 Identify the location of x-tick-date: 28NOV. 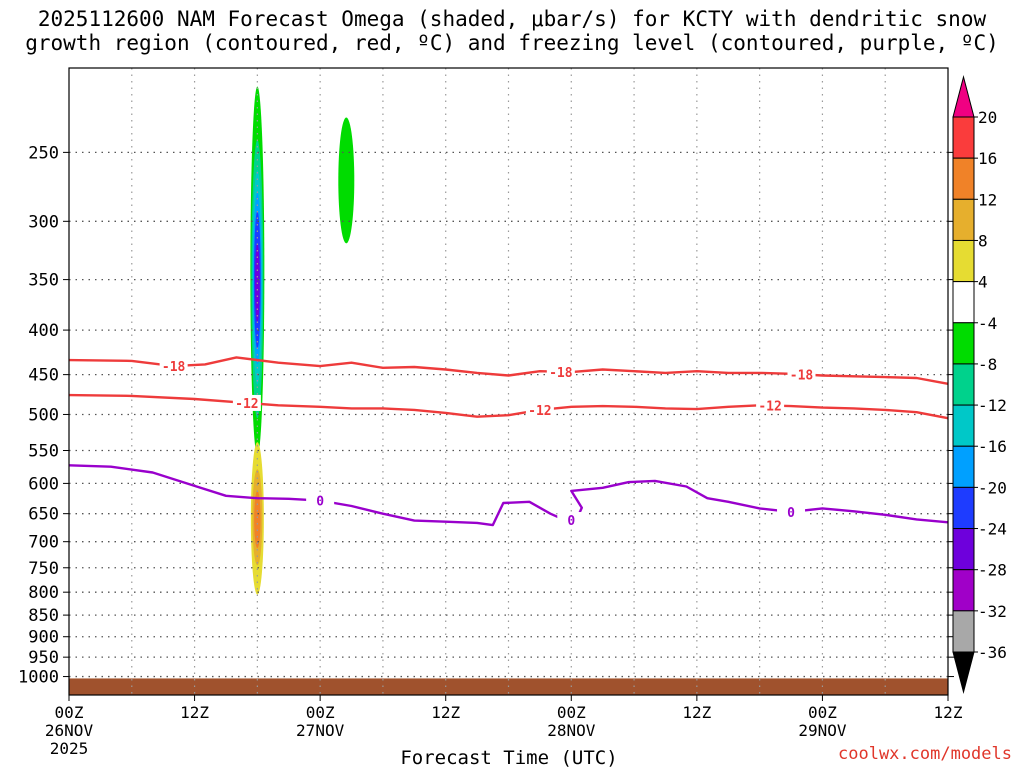
(571, 730).